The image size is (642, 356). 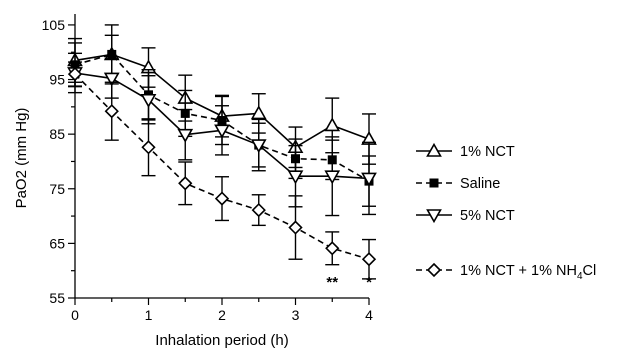 What do you see at coordinates (57, 80) in the screenshot?
I see `y-tick-label: 95` at bounding box center [57, 80].